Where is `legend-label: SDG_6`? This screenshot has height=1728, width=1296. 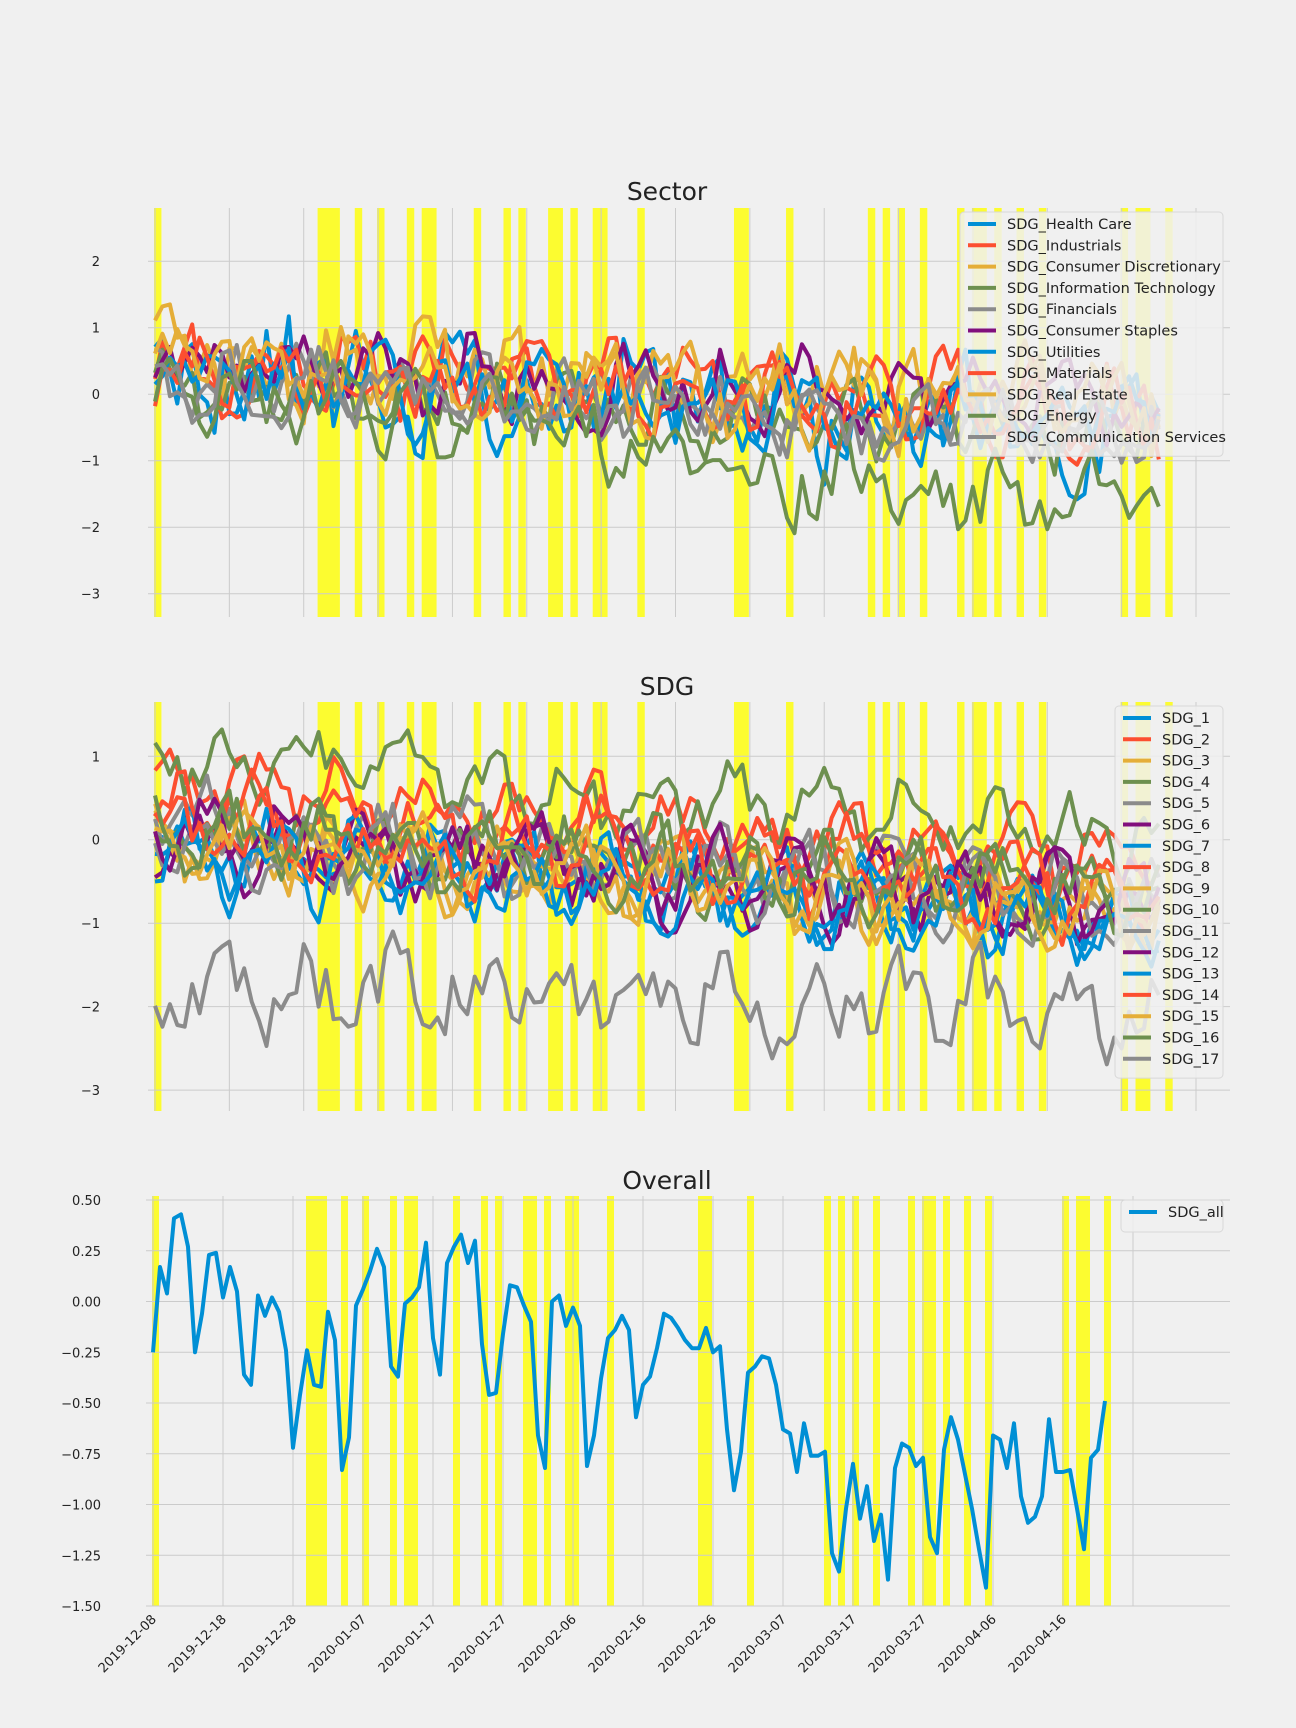
legend-label: SDG_6 is located at coordinates (1186, 826).